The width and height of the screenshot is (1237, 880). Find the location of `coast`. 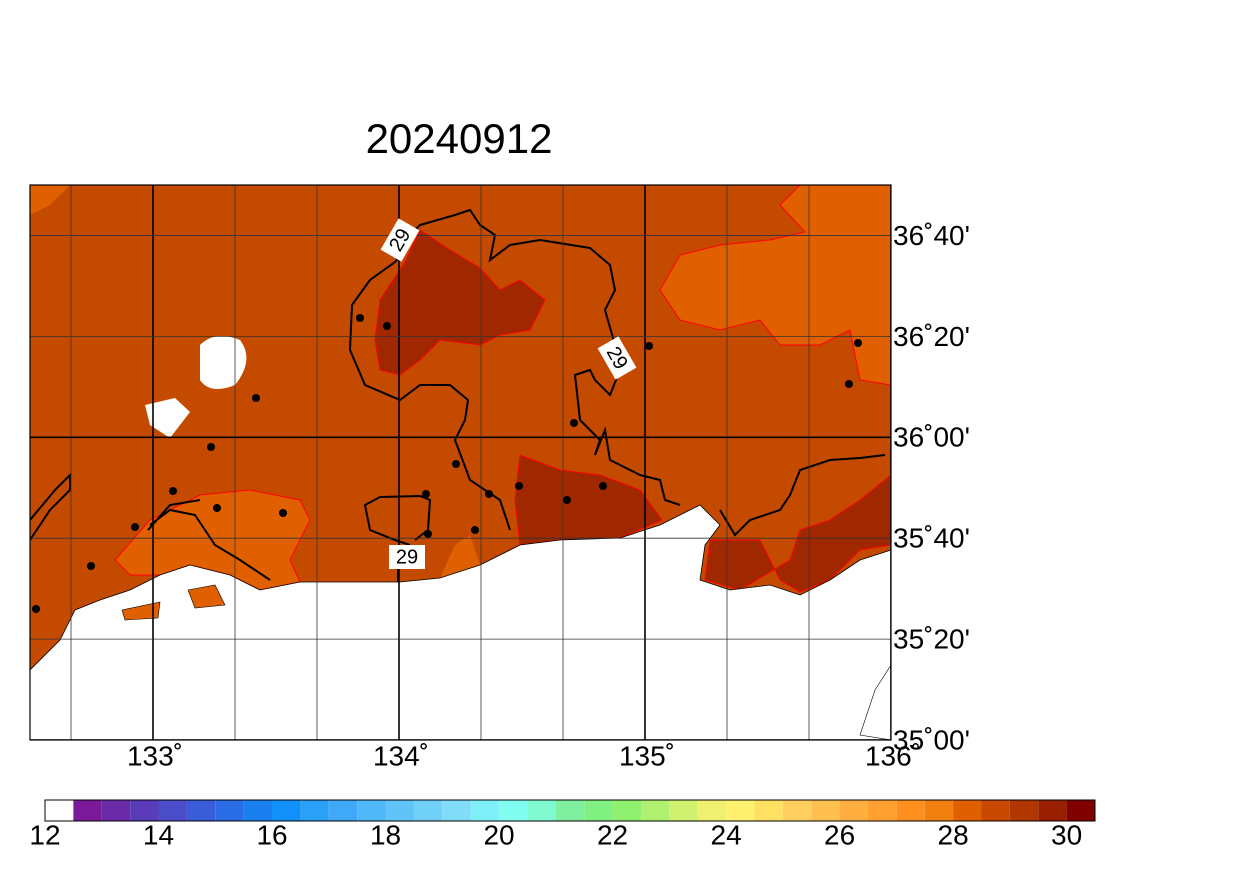

coast is located at coordinates (875, 702).